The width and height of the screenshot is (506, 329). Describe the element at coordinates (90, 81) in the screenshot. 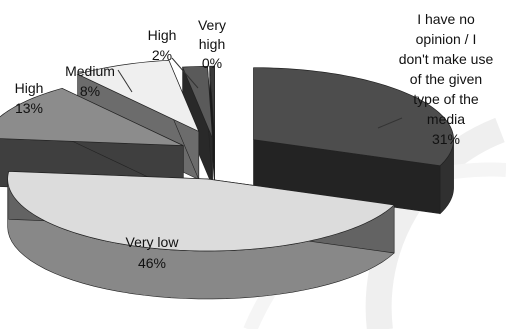

I see `slice-label: Medium 8%` at that location.